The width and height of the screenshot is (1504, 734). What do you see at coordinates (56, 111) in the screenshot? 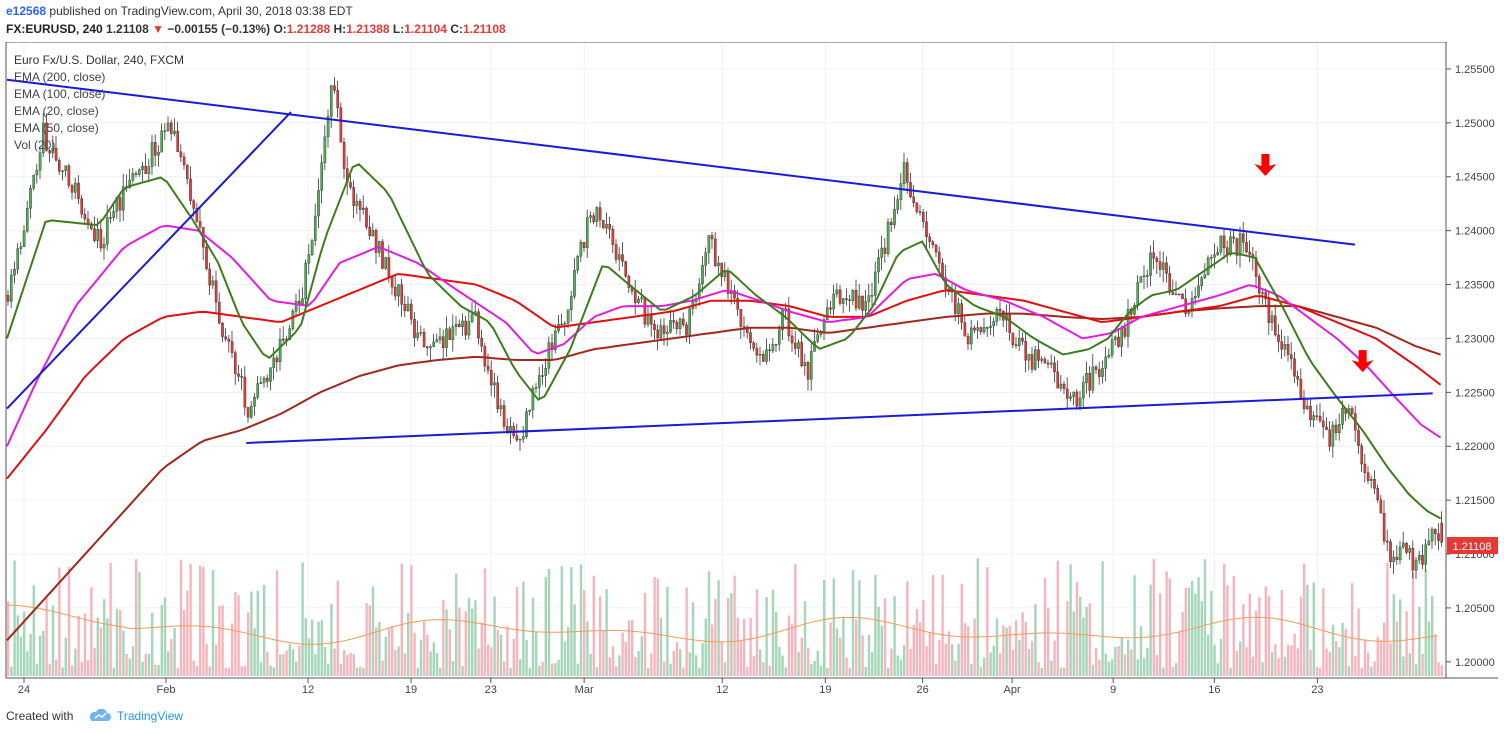
I see `legend-ema20: EMA (20, close)` at bounding box center [56, 111].